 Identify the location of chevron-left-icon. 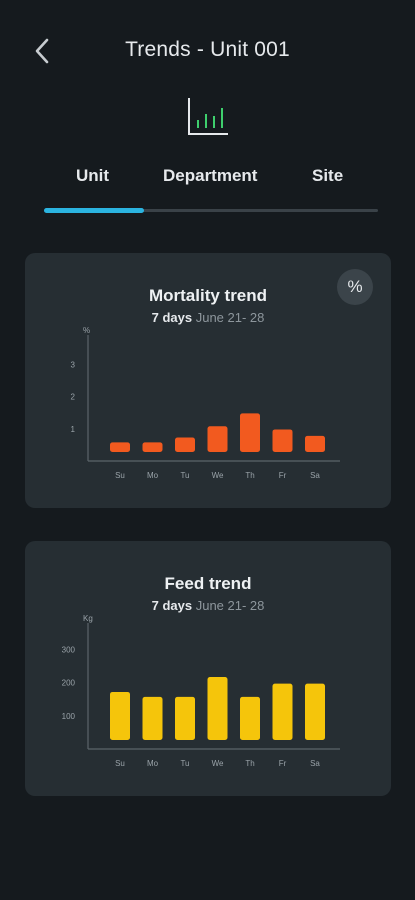
(42, 51).